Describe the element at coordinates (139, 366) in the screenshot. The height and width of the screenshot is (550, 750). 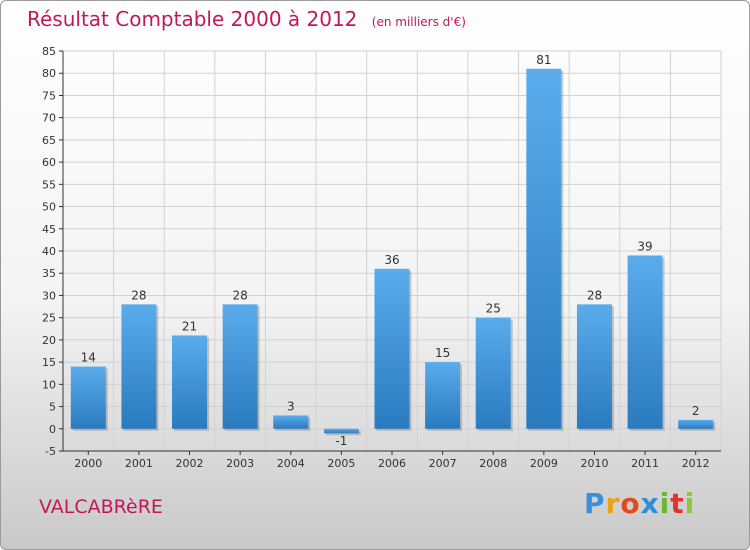
I see `bar-2001` at that location.